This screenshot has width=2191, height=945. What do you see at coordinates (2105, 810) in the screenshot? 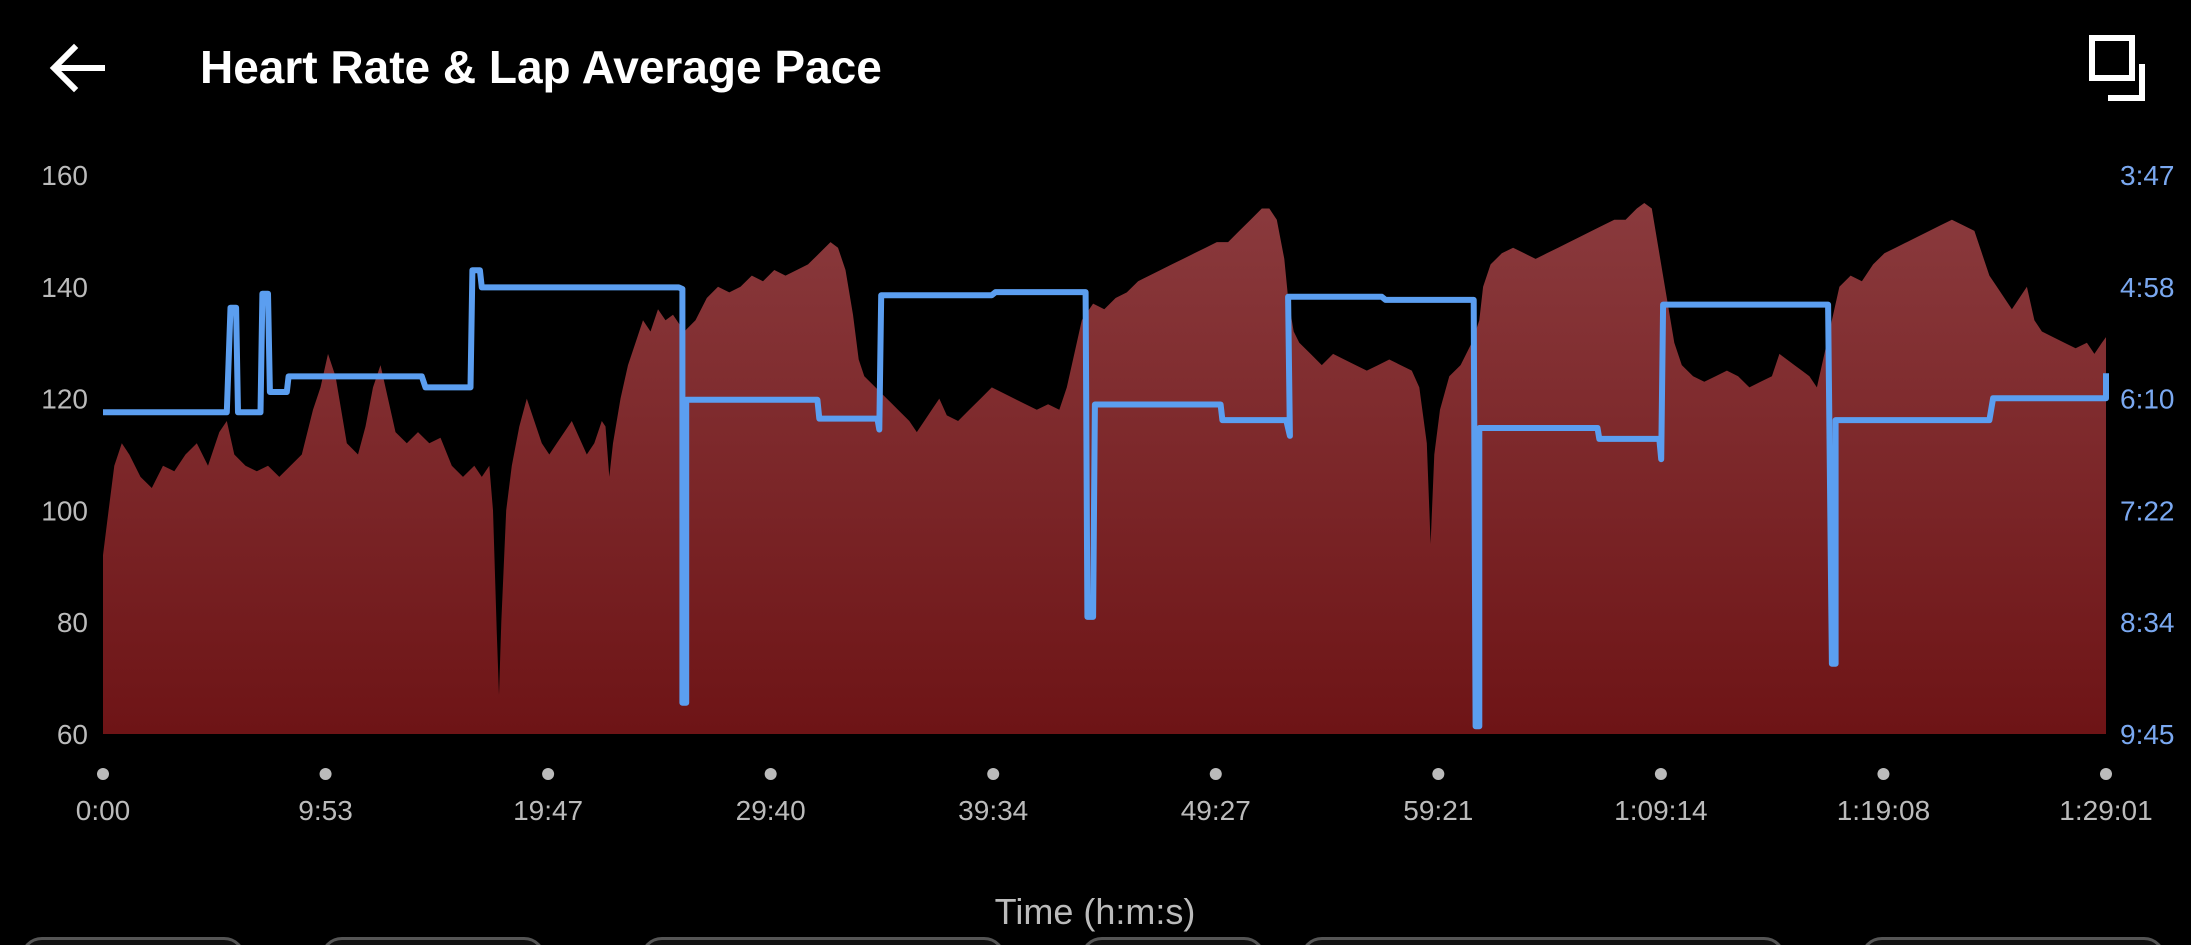
I see `x-axis-tick-label: 1:29:01` at bounding box center [2105, 810].